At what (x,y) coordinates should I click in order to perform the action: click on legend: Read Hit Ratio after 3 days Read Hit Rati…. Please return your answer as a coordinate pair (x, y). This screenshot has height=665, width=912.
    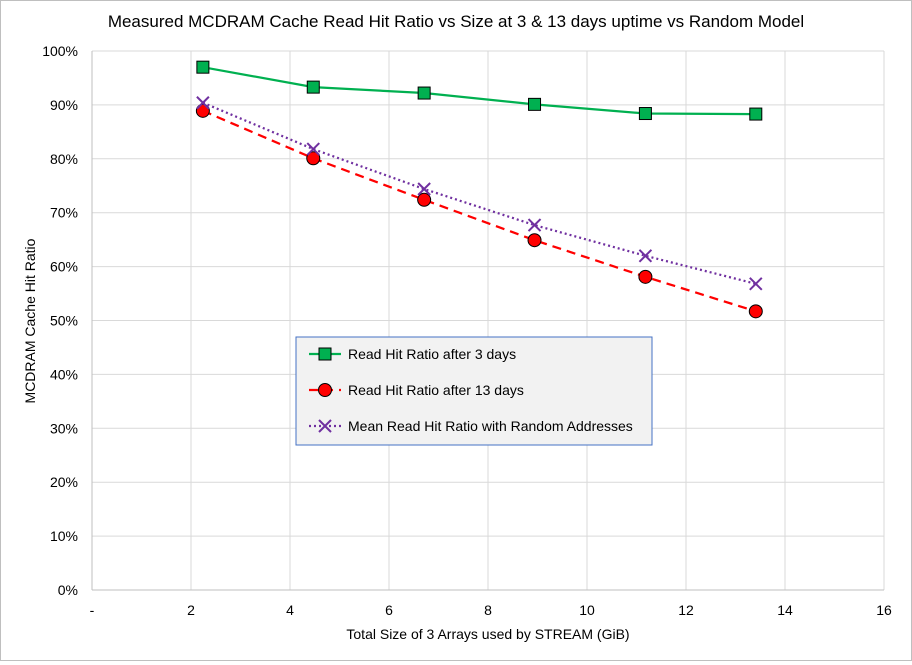
    Looking at the image, I should click on (474, 391).